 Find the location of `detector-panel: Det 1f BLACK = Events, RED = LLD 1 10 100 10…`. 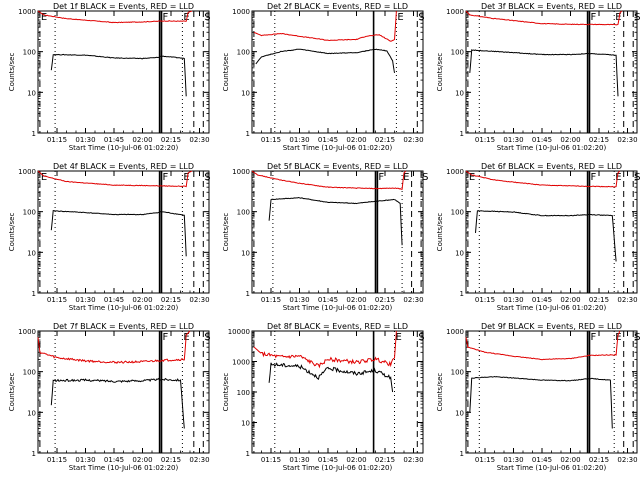

detector-panel: Det 1f BLACK = Events, RED = LLD 1 10 100 10… is located at coordinates (109, 77).